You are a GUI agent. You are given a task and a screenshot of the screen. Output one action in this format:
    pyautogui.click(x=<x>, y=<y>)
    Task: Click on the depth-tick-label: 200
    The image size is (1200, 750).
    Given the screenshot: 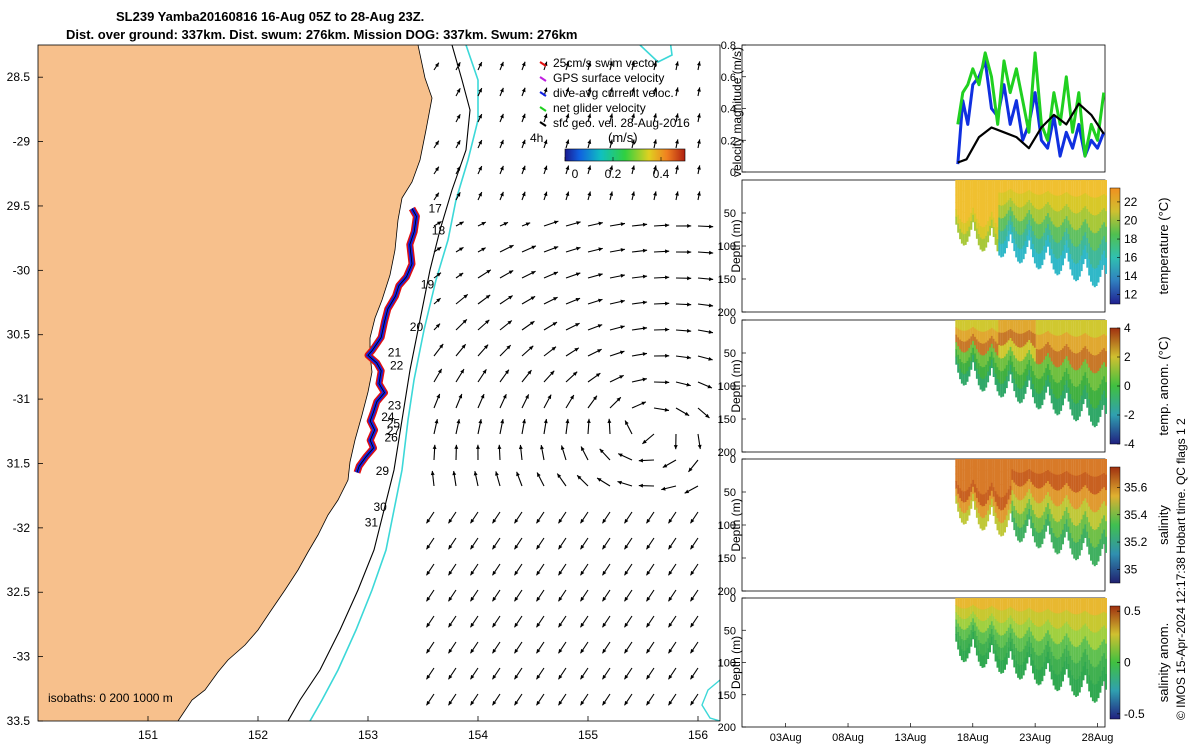 What is the action you would take?
    pyautogui.click(x=727, y=453)
    